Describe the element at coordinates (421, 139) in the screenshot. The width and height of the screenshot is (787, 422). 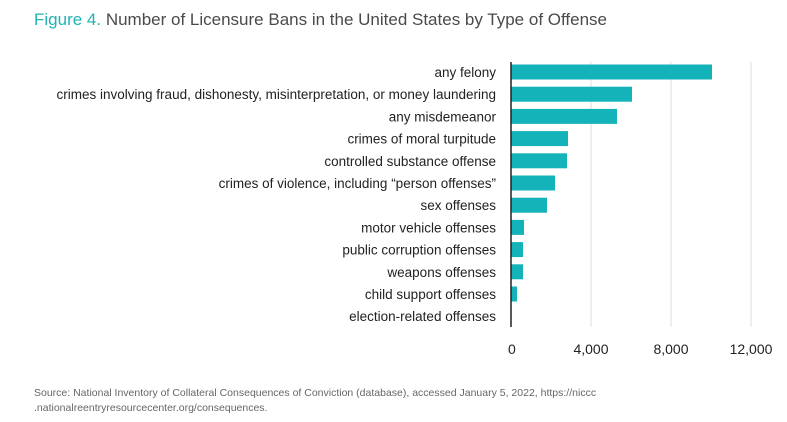
I see `category-label: crimes of moral turpitude` at that location.